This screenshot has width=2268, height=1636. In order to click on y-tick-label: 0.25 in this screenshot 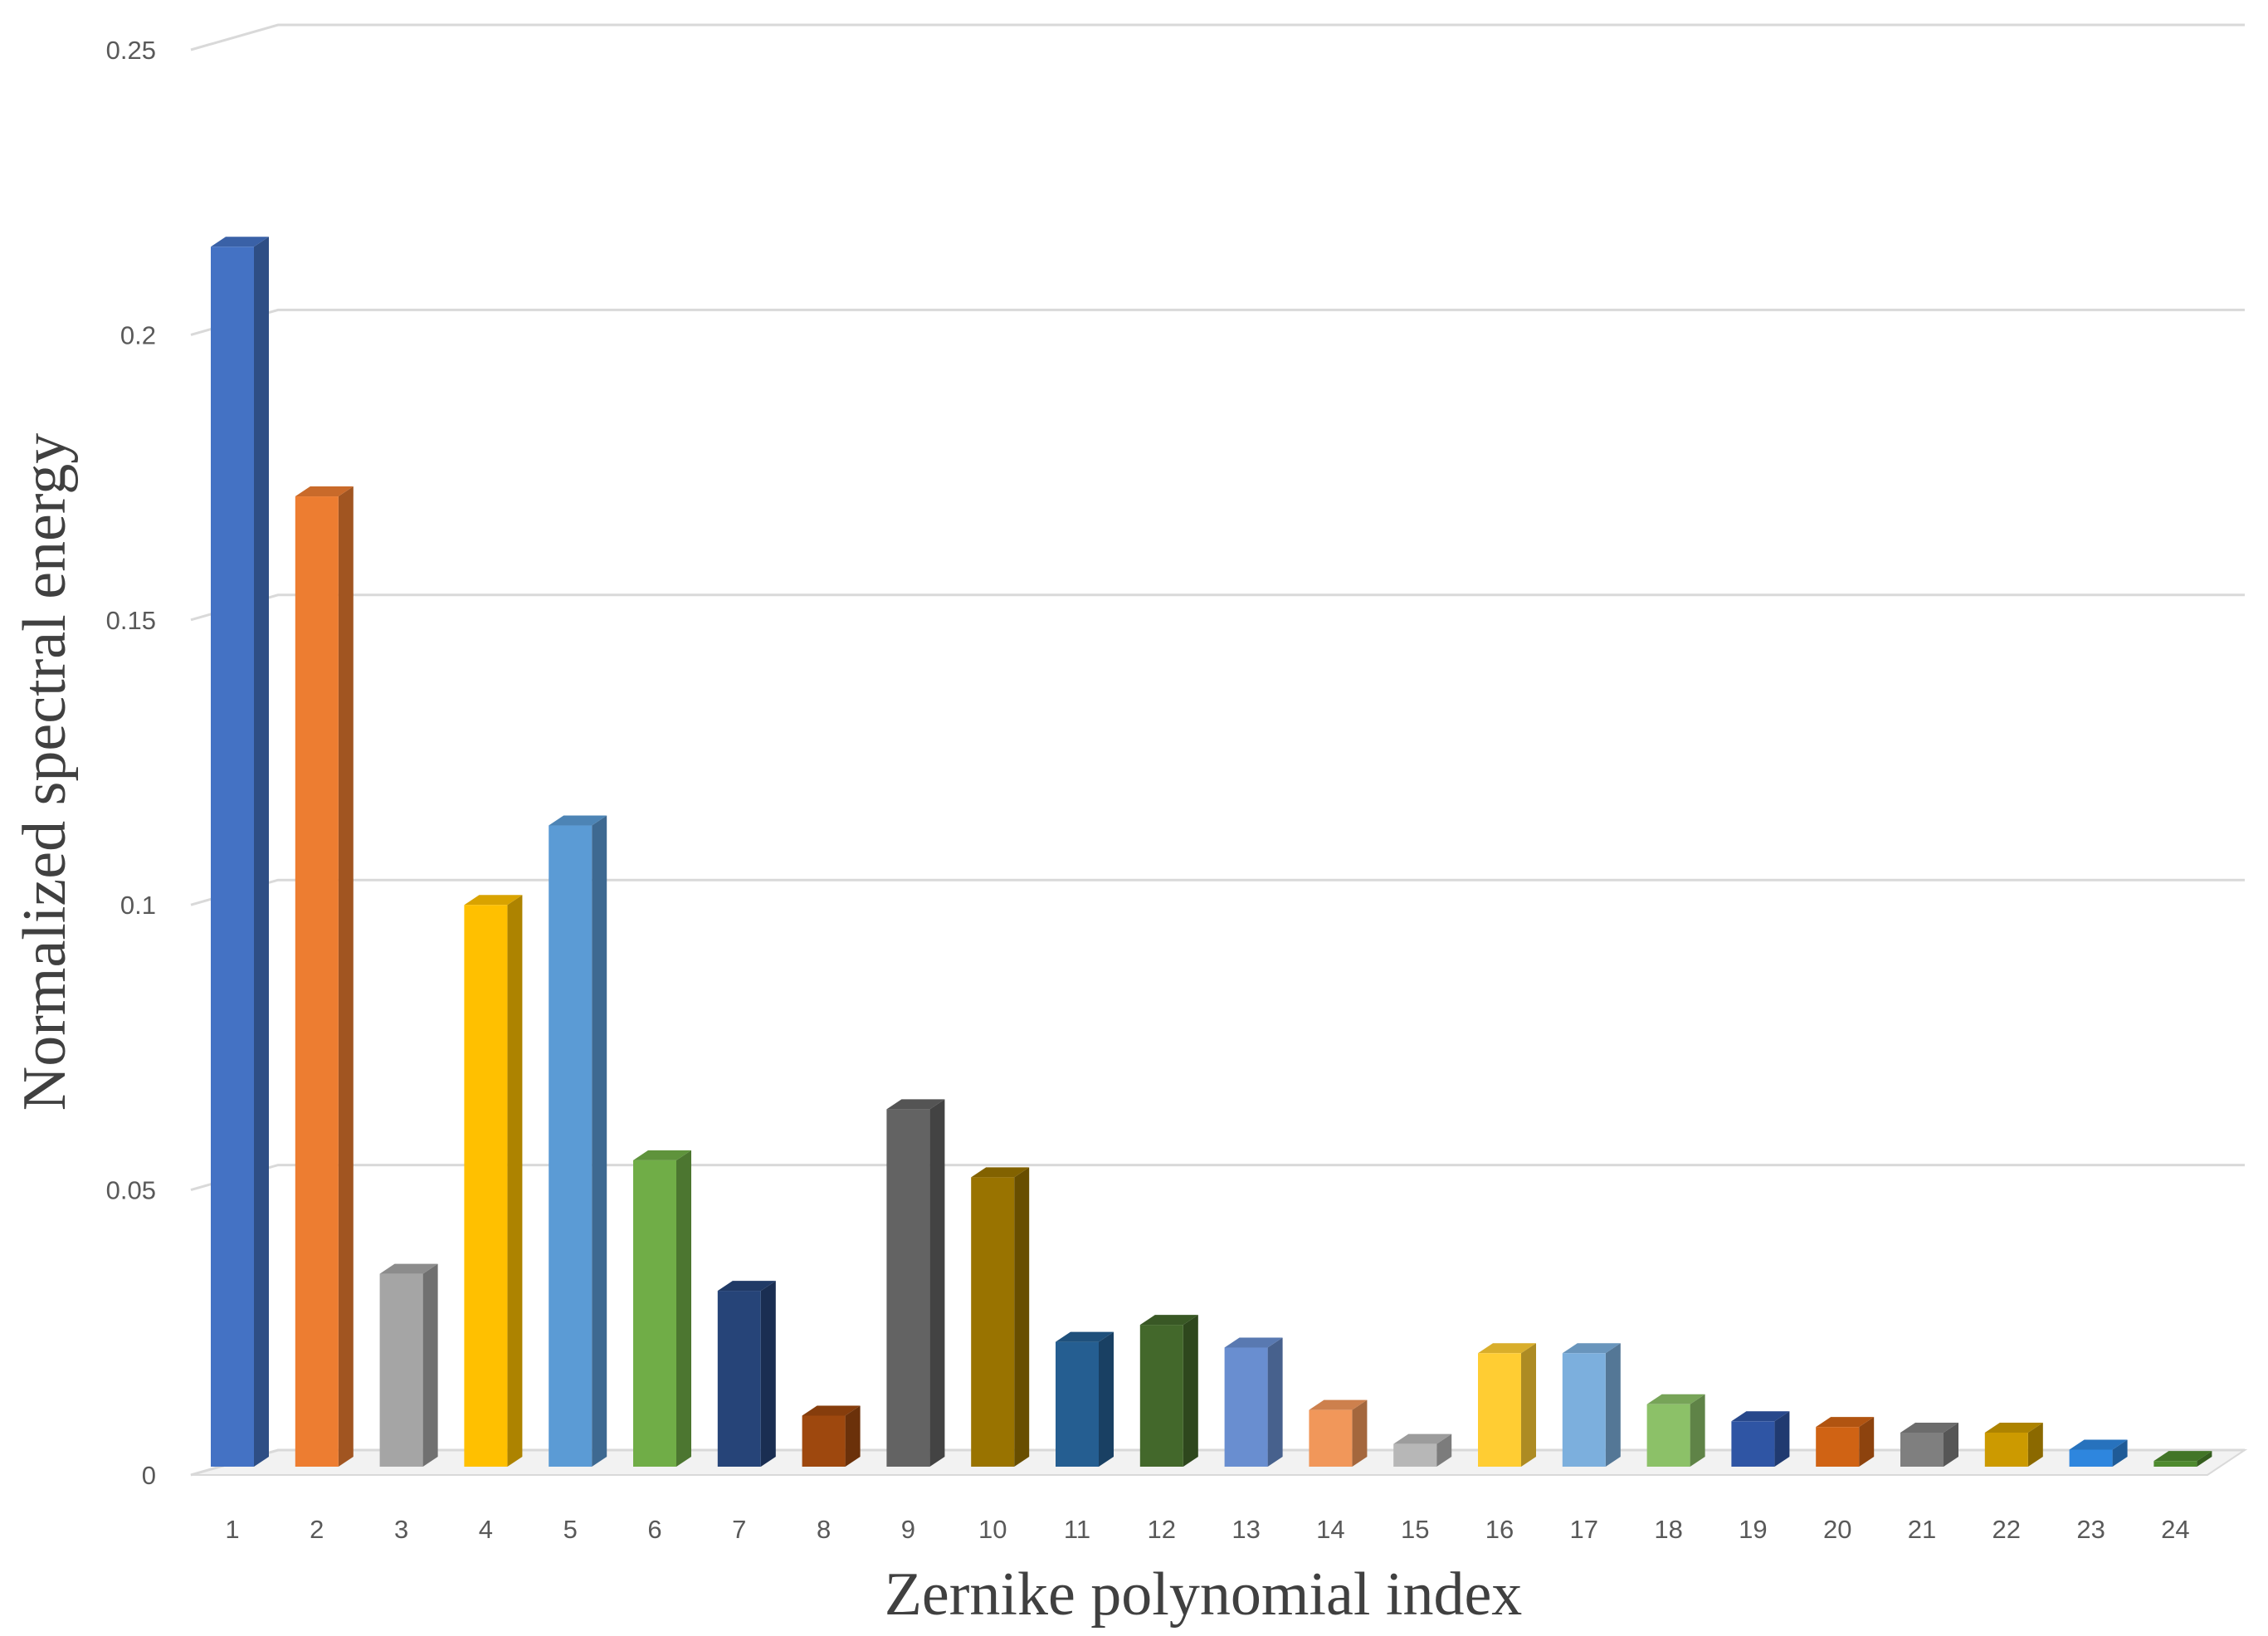, I will do `click(131, 50)`.